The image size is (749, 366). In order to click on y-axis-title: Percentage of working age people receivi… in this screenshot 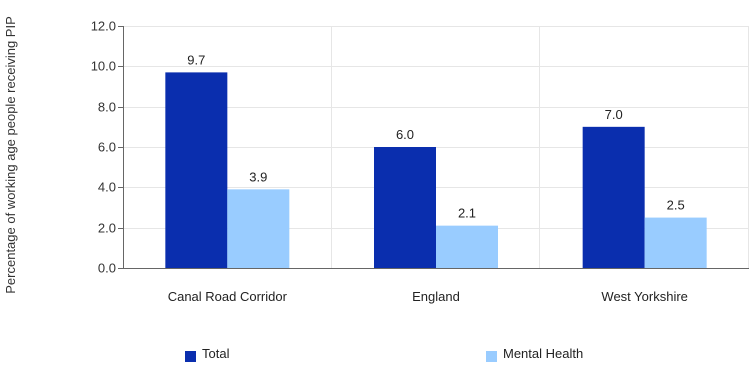, I will do `click(10, 155)`.